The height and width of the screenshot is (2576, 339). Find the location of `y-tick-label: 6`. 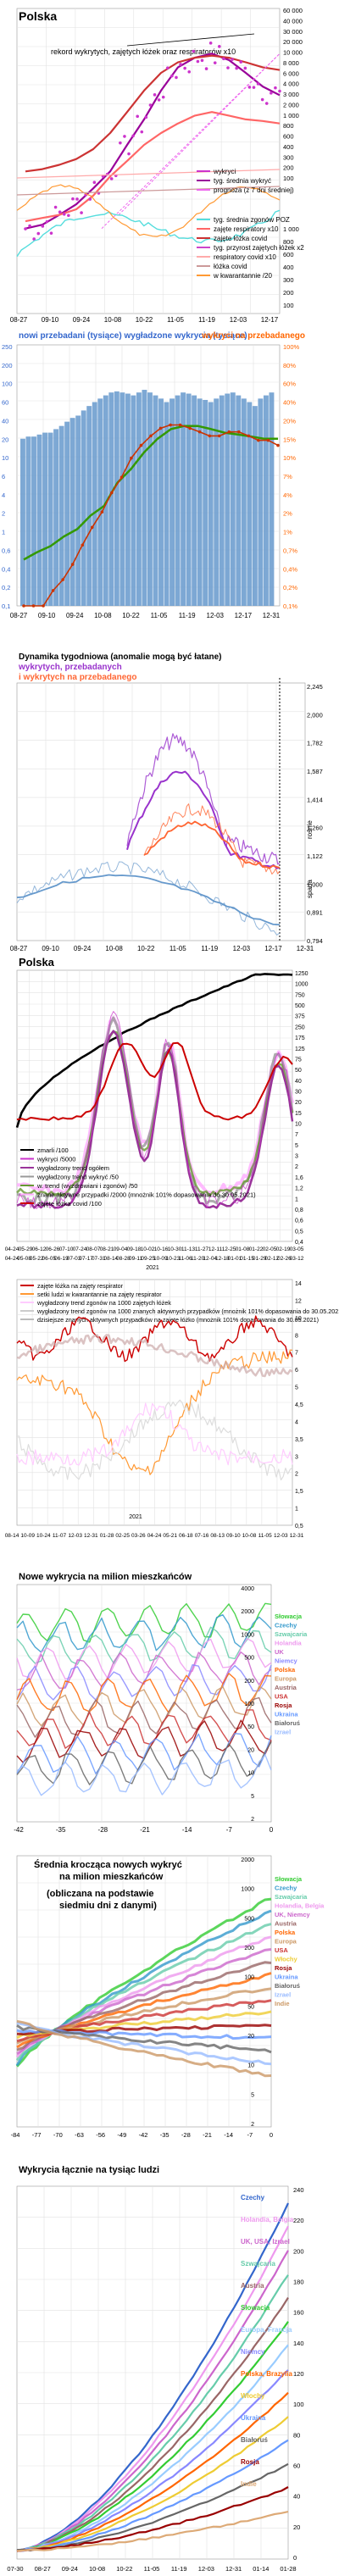

y-tick-label: 6 is located at coordinates (296, 1371).